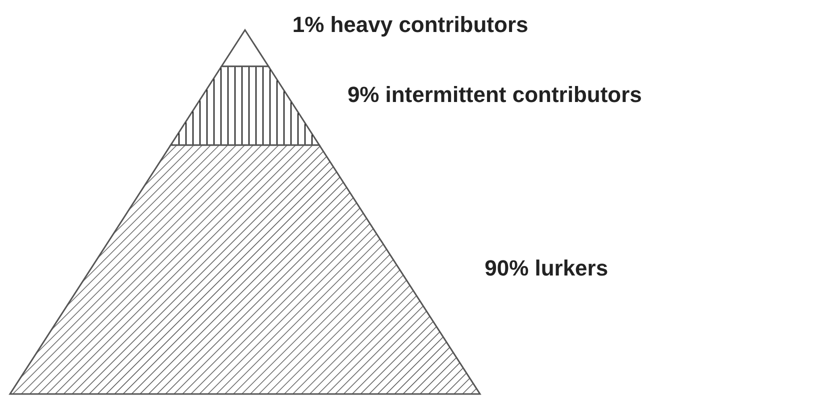  I want to click on category-label: heavy contributors, so click(429, 24).